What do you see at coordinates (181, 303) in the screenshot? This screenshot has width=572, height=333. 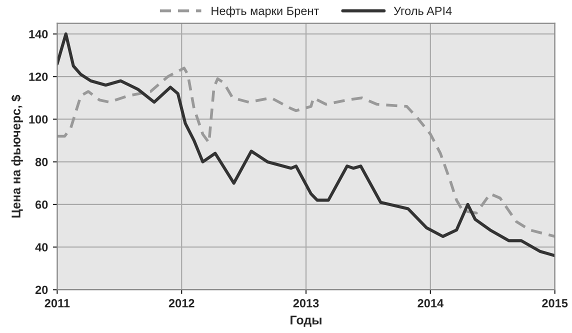 I see `x-tick-label: 2012` at bounding box center [181, 303].